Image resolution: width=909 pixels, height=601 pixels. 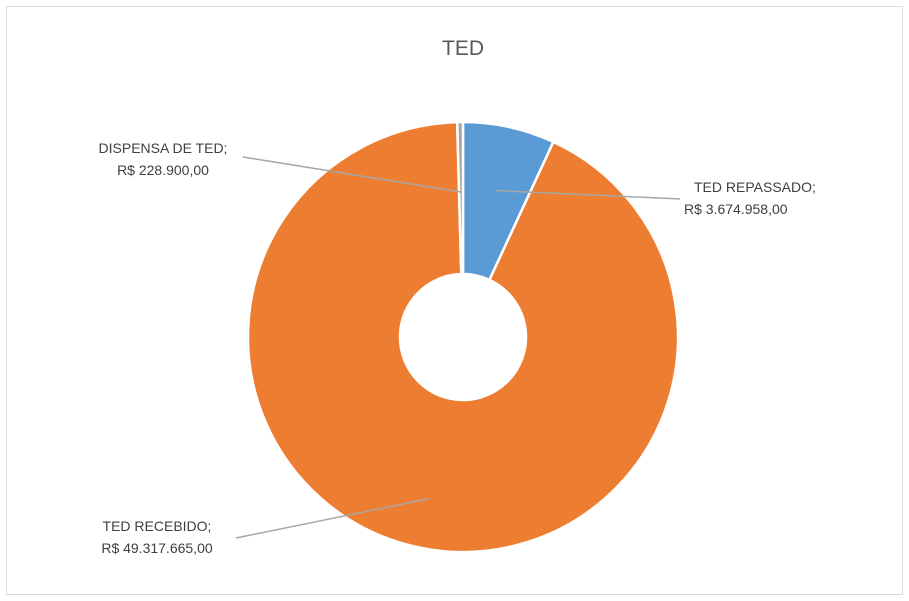 What do you see at coordinates (157, 548) in the screenshot?
I see `label-ted-recebido-value: R$ 49.317.665,00` at bounding box center [157, 548].